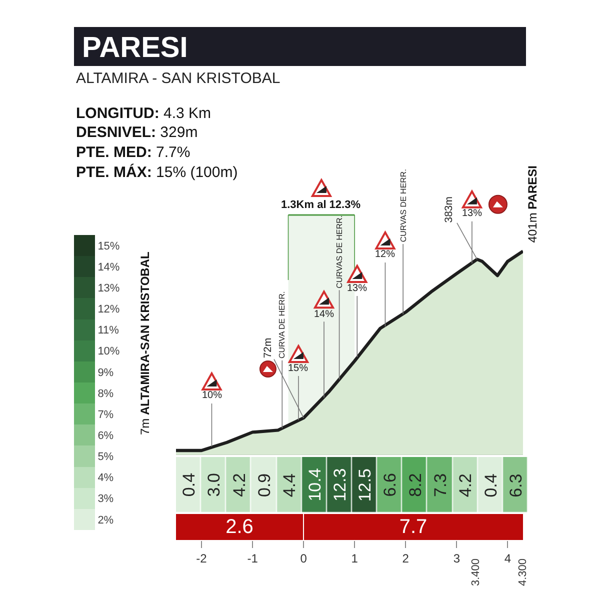 Image resolution: width=600 pixels, height=600 pixels. What do you see at coordinates (385, 254) in the screenshot?
I see `annotation: 12%` at bounding box center [385, 254].